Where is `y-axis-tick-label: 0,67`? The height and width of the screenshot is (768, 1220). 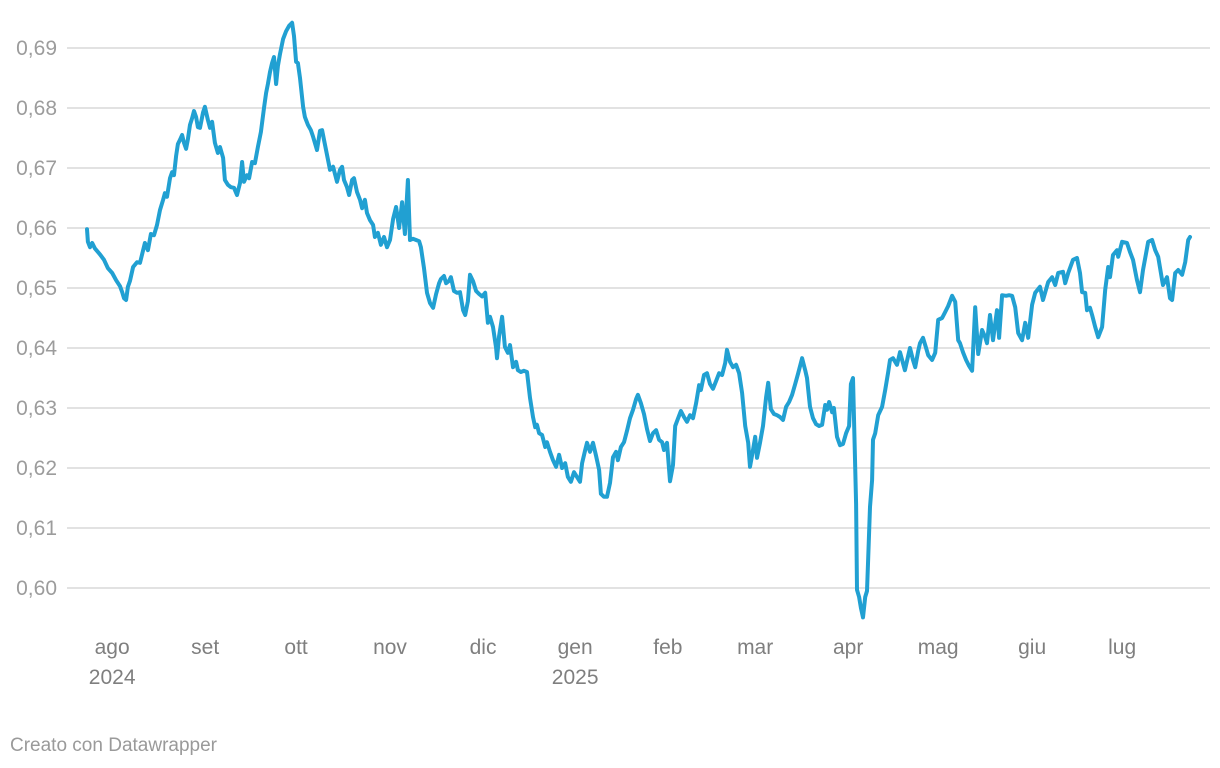 y-axis-tick-label: 0,67 is located at coordinates (36, 168).